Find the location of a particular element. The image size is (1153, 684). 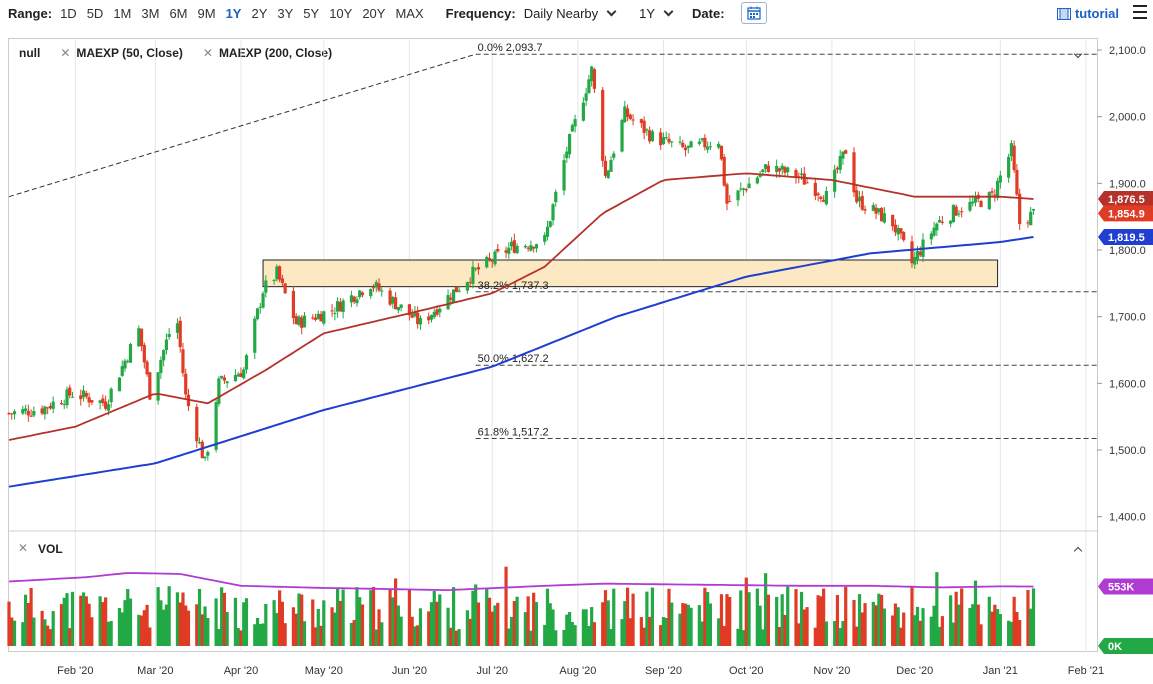

range-button-max: MAX is located at coordinates (409, 13).